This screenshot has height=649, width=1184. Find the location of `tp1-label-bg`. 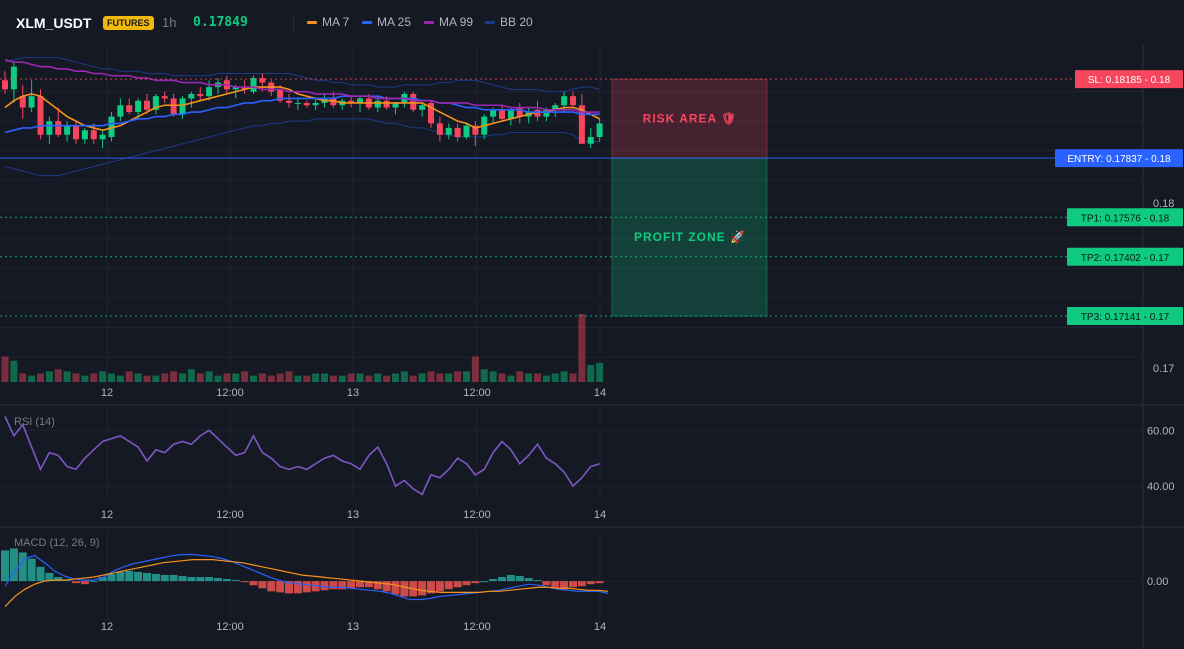

tp1-label-bg is located at coordinates (1125, 217).